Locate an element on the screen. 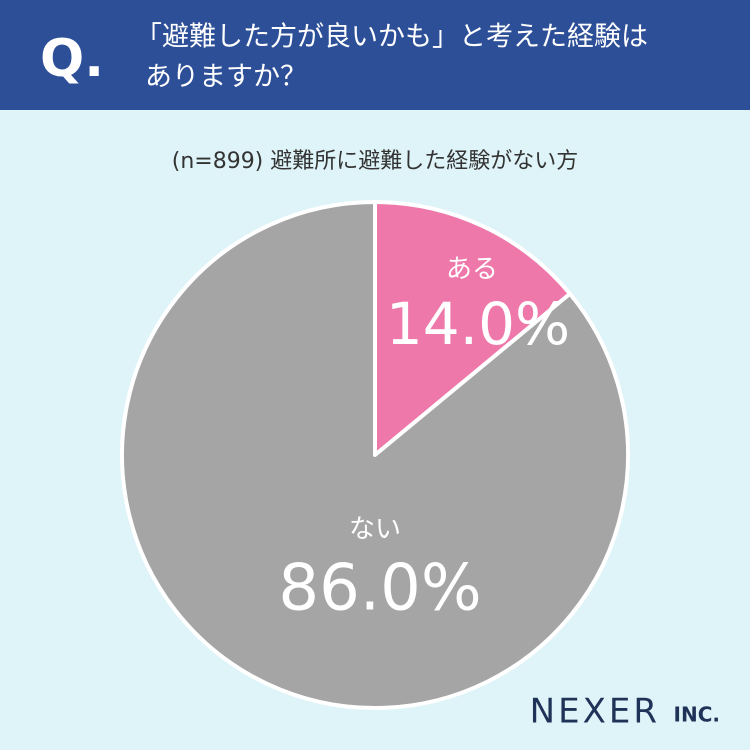 The height and width of the screenshot is (750, 750). pie-slice is located at coordinates (472, 328).